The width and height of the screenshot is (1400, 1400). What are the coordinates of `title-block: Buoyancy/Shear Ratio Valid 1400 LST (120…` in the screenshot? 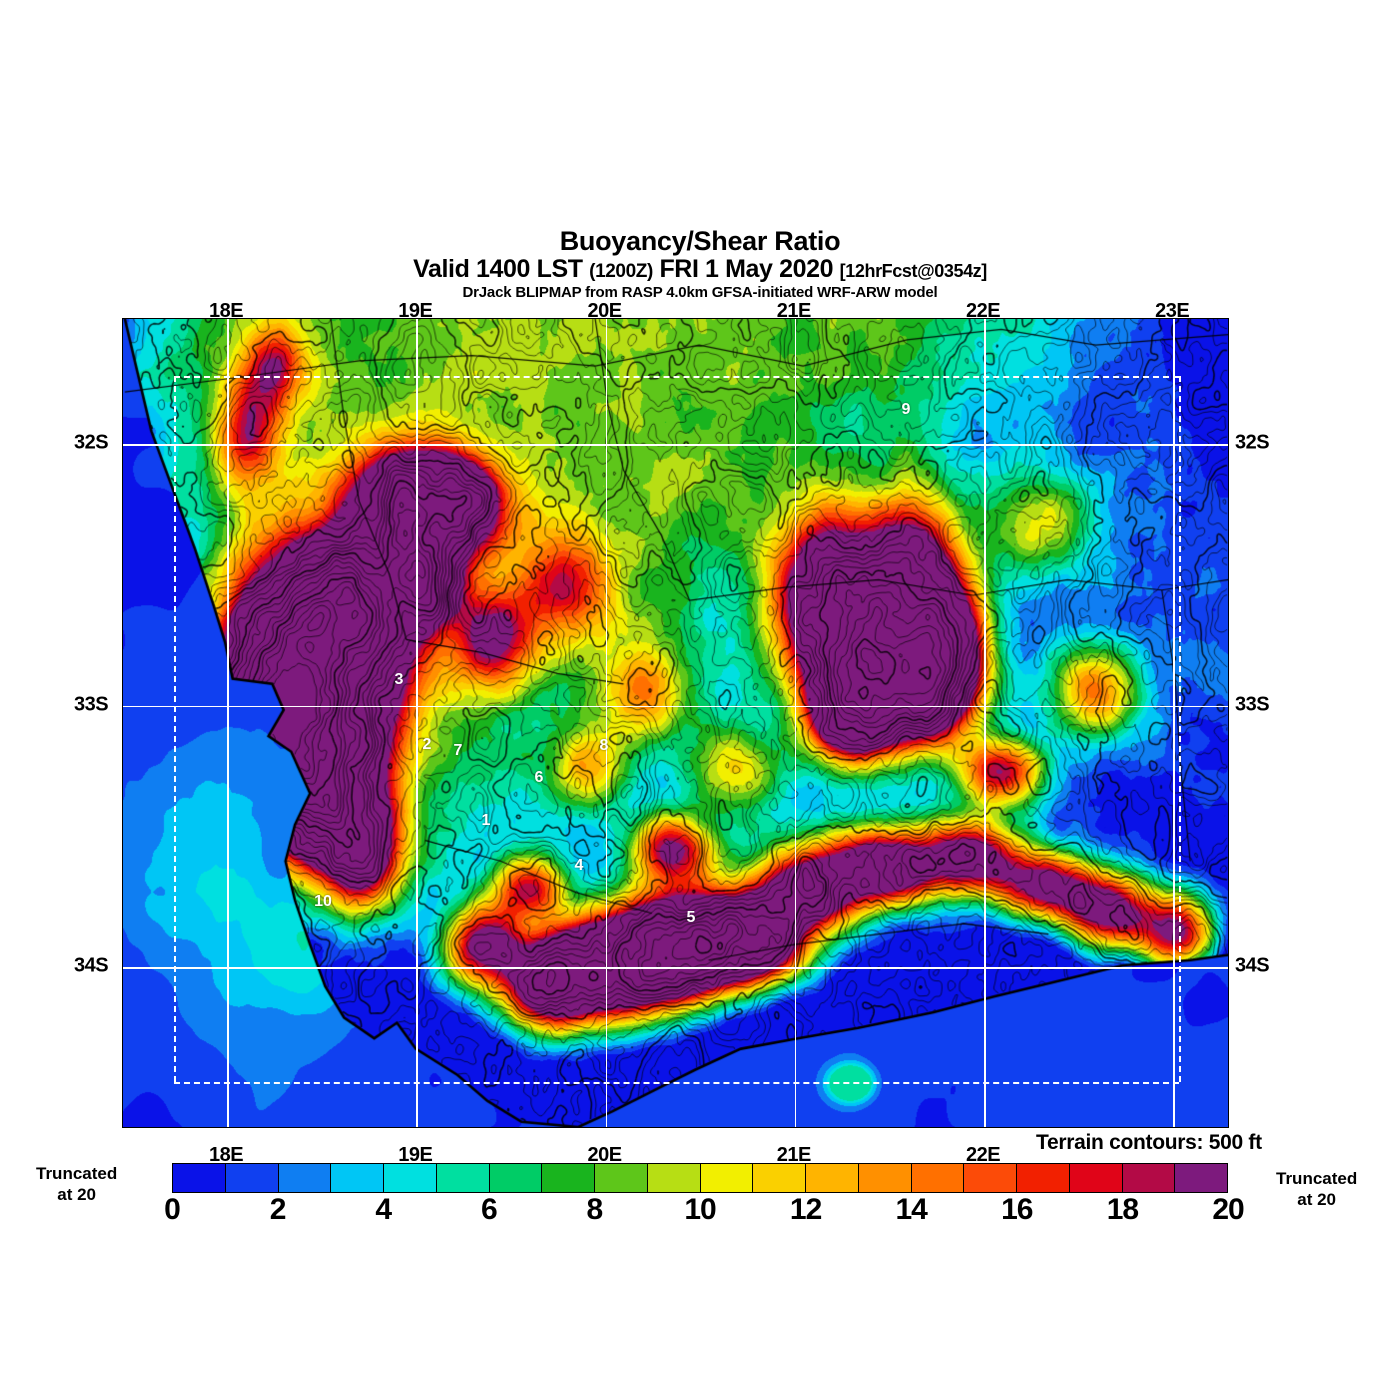 It's located at (700, 265).